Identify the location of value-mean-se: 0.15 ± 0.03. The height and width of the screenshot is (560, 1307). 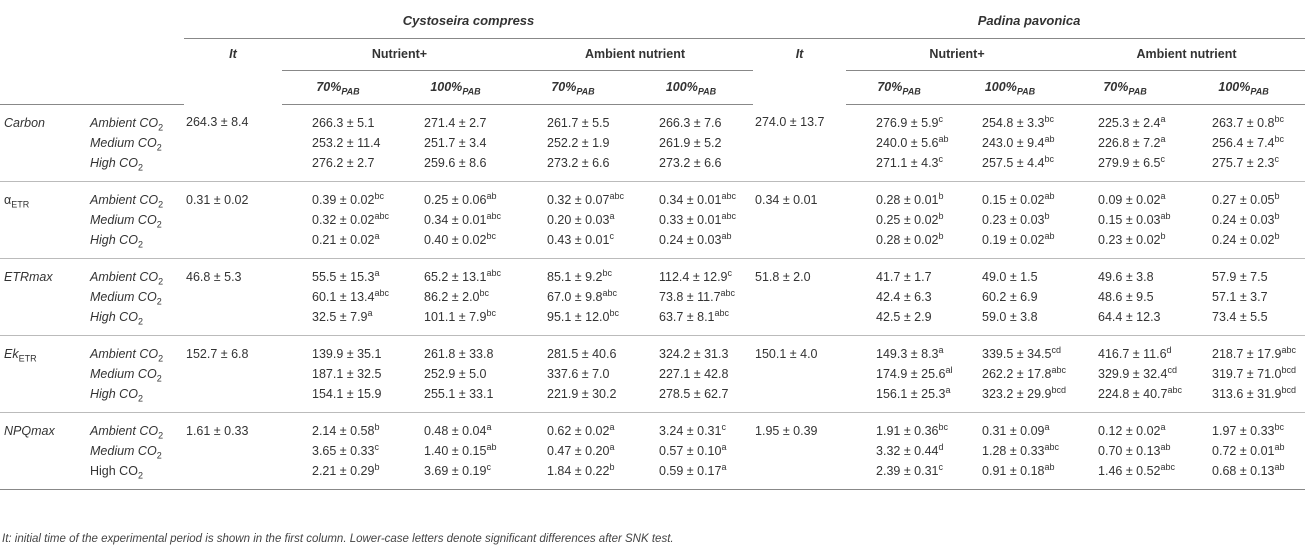
(1129, 219).